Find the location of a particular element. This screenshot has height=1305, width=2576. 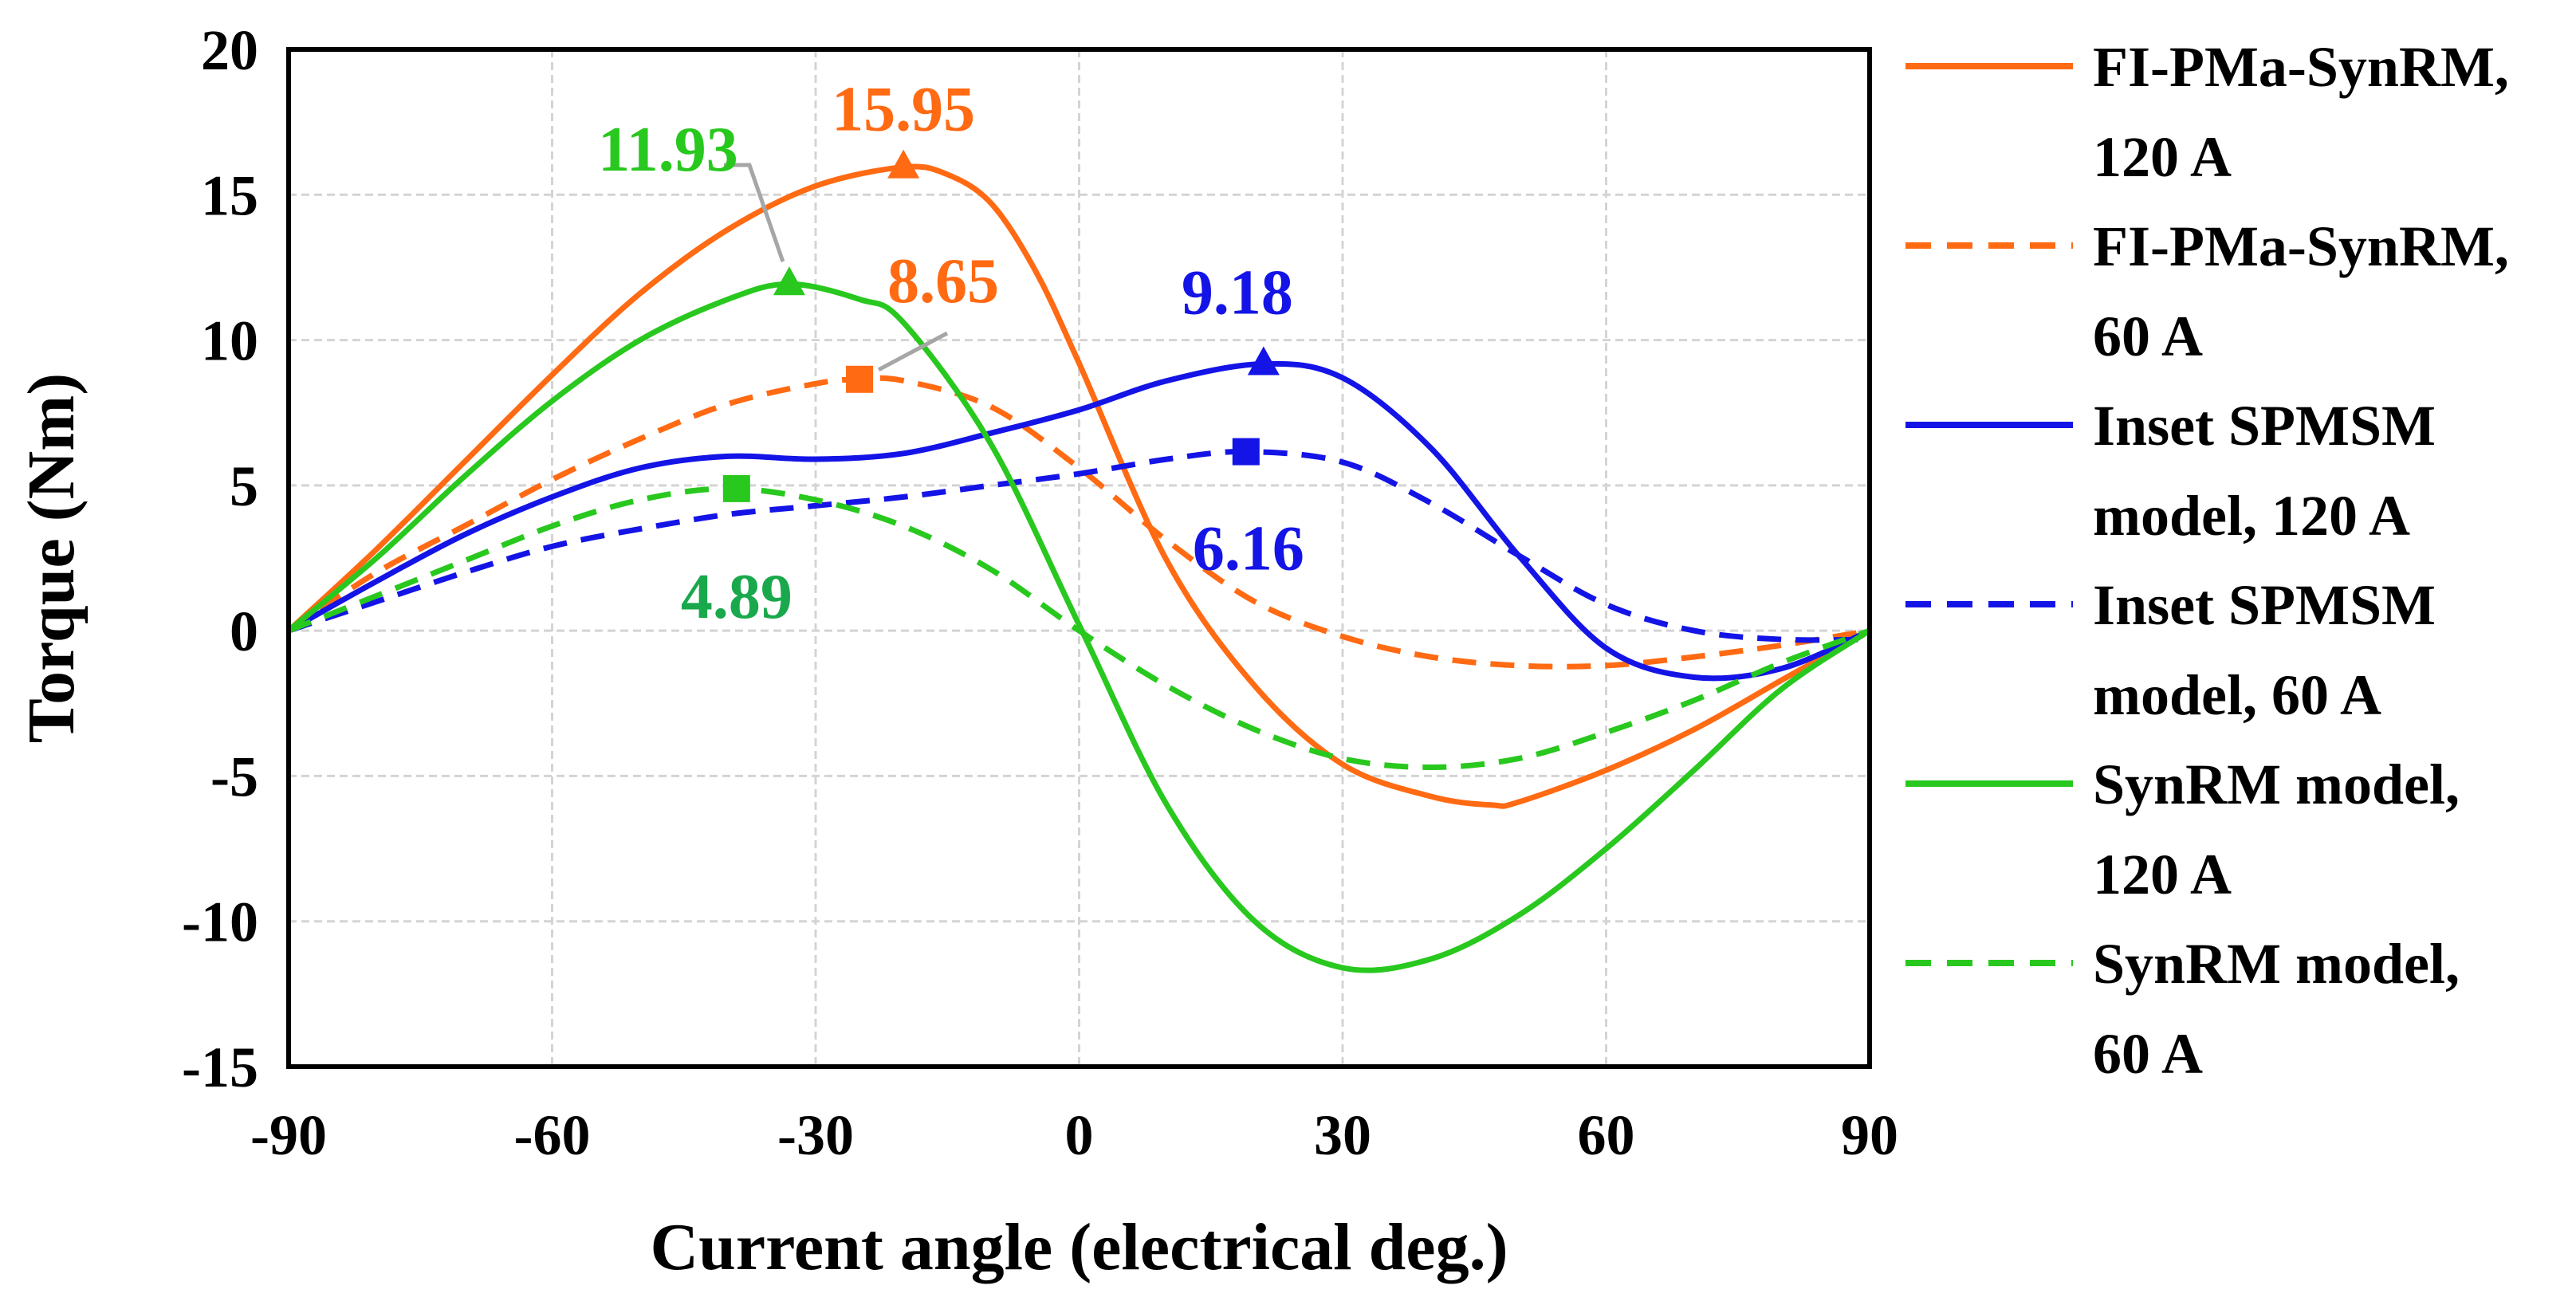

y-tick-label: -10 is located at coordinates (220, 922).